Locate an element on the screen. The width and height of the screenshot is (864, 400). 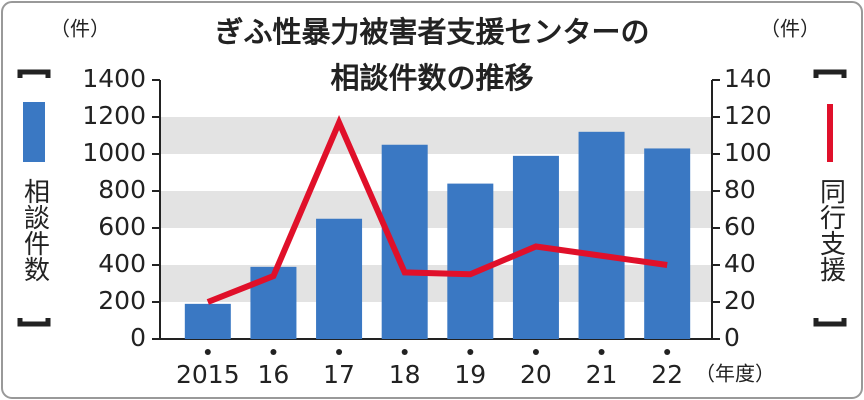
y2-unit: （件） is located at coordinates (790, 29).